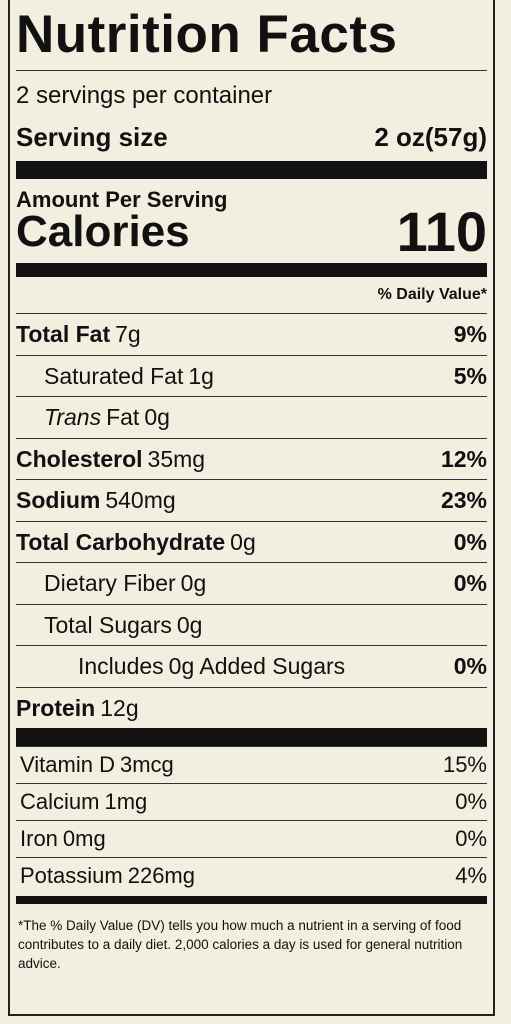  Describe the element at coordinates (251, 417) in the screenshot. I see `nutrient-row: Trans Fat 0g` at that location.